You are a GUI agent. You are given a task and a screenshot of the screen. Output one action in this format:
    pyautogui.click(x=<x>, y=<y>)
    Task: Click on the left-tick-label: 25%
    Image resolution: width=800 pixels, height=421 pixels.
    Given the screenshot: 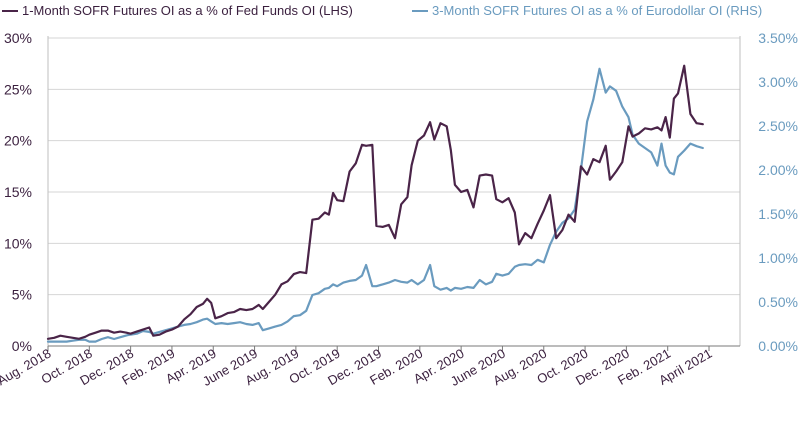 What is the action you would take?
    pyautogui.click(x=18, y=89)
    